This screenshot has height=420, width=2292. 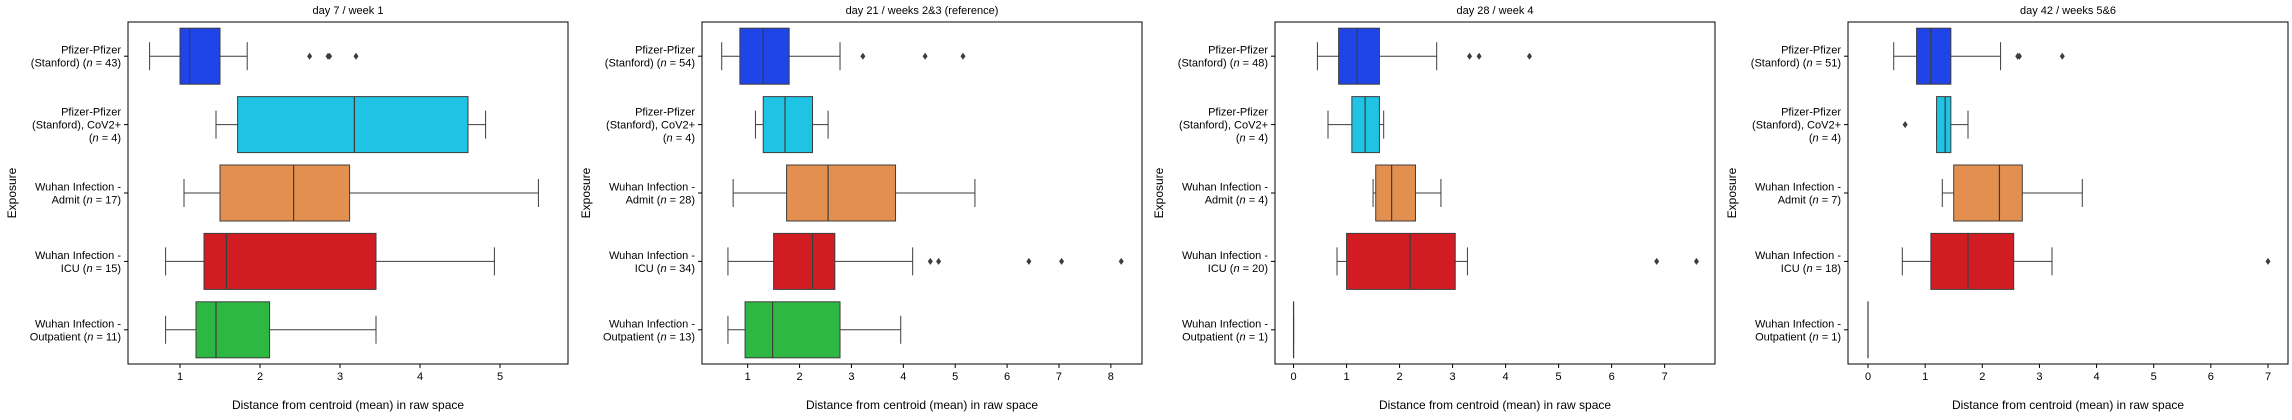 I want to click on category-line: (, so click(x=1238, y=139).